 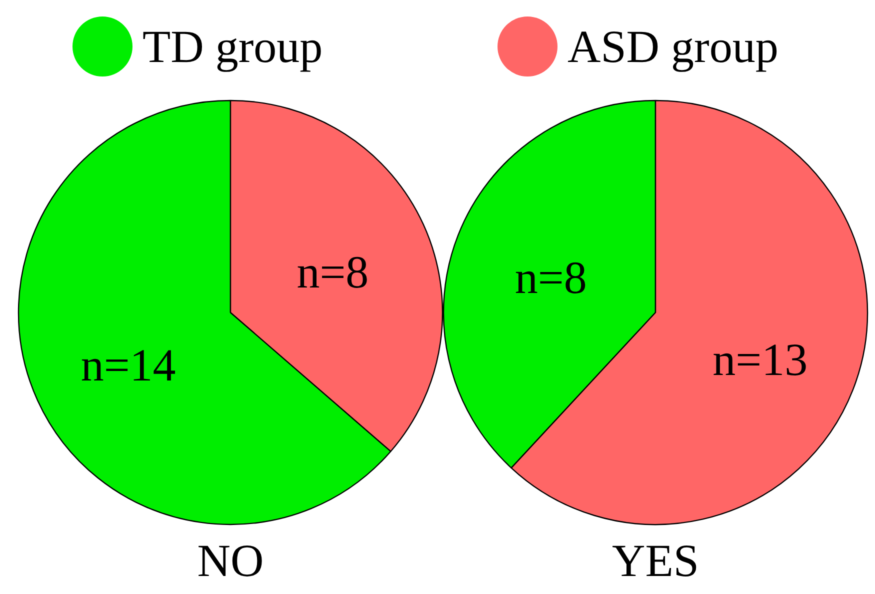 I want to click on text: YES, so click(x=655, y=560).